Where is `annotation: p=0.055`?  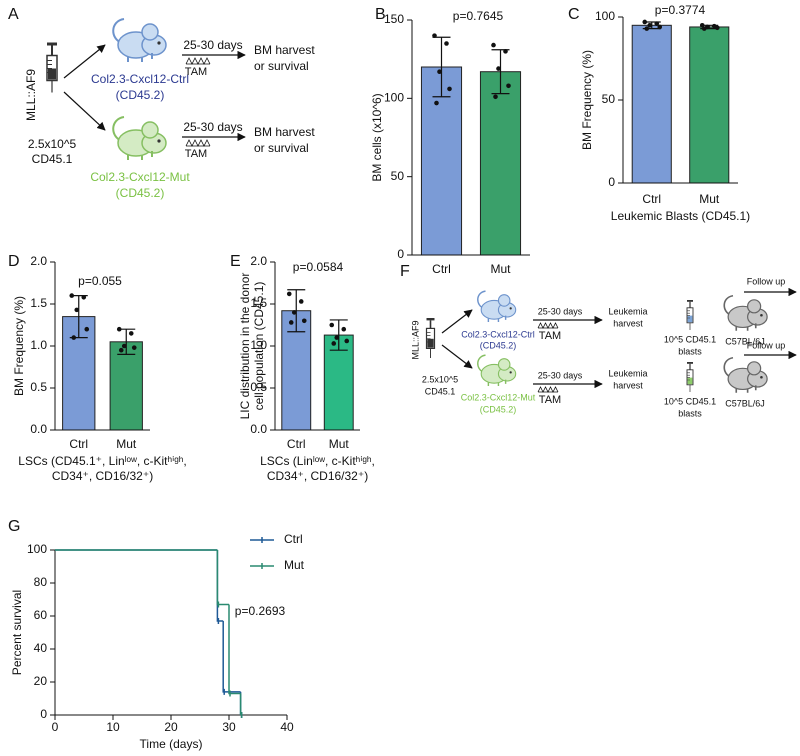
annotation: p=0.055 is located at coordinates (100, 281).